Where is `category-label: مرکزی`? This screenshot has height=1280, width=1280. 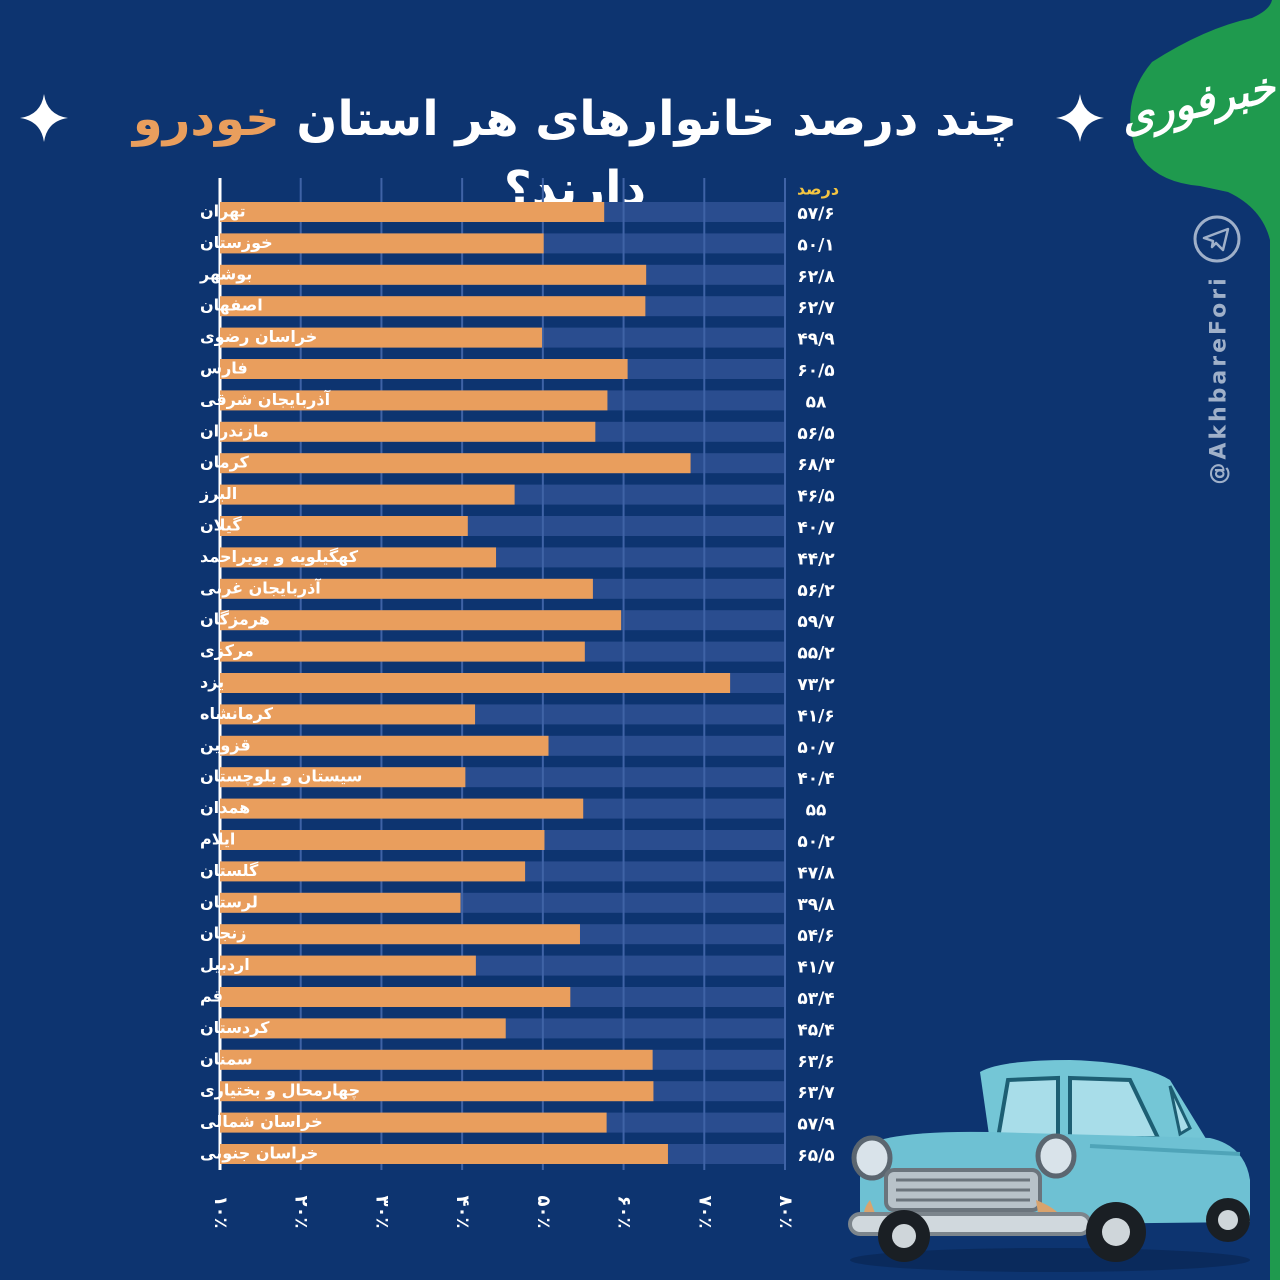 category-label: مرکزی is located at coordinates (227, 650).